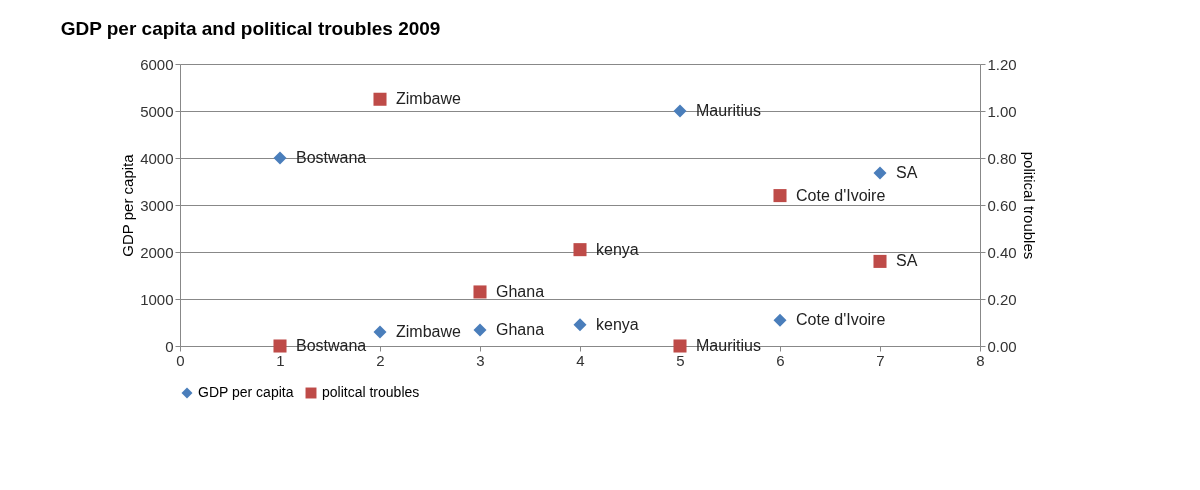 This screenshot has width=1200, height=490. Describe the element at coordinates (157, 111) in the screenshot. I see `y-tick-label: 5000` at that location.